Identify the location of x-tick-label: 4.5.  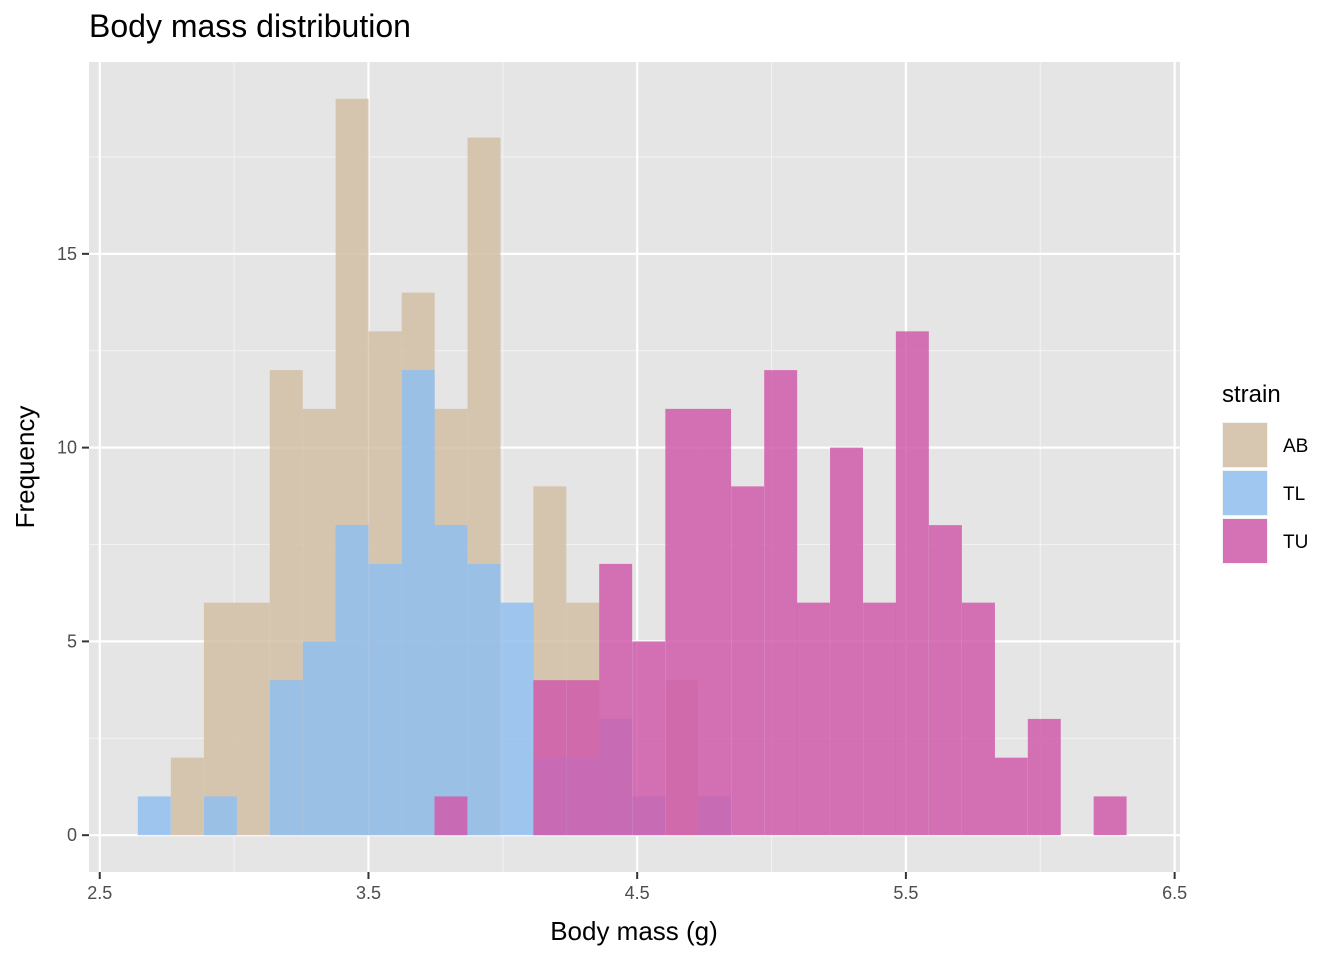
(637, 893).